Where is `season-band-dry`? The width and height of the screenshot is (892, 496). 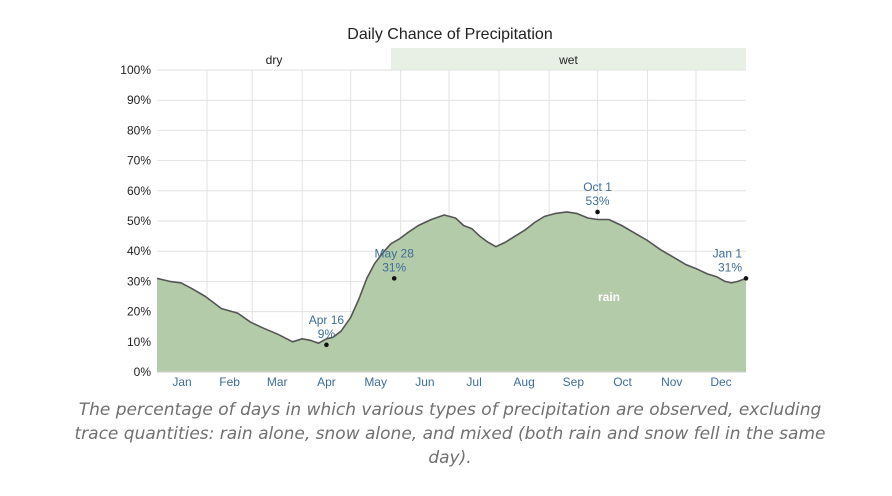 season-band-dry is located at coordinates (274, 59).